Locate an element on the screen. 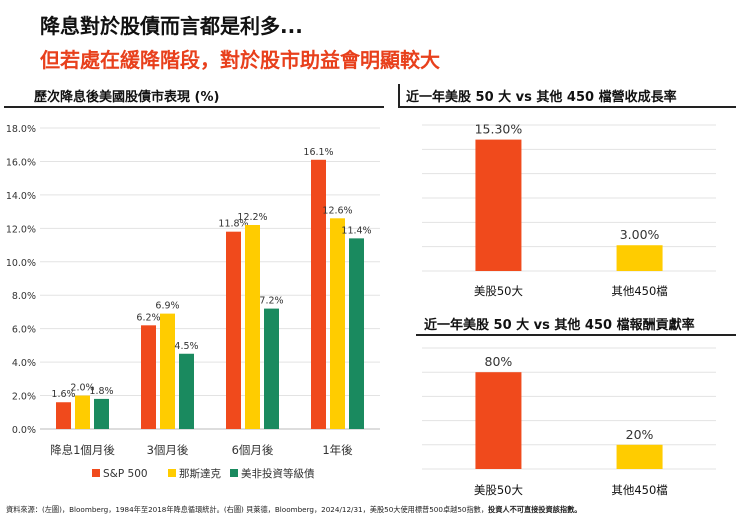 The height and width of the screenshot is (521, 740). right-top-chart-title: 近一年美股 50 大 vs 其他 450 檔營收成長率 is located at coordinates (541, 97).